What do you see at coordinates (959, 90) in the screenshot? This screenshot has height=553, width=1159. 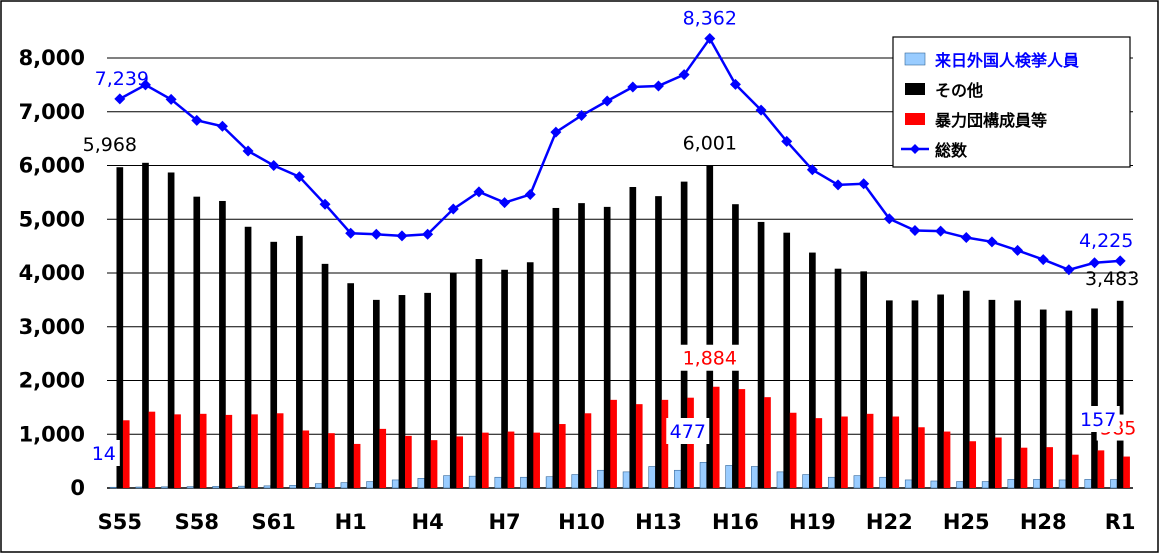 I see `legend-label: その他` at bounding box center [959, 90].